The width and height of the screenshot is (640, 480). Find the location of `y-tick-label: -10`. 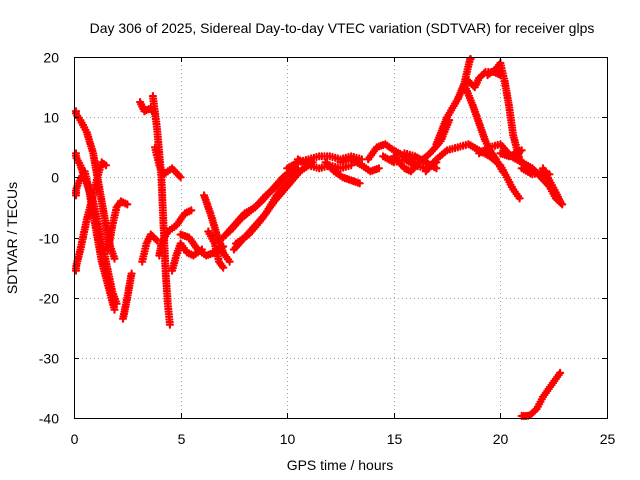

y-tick-label: -10 is located at coordinates (49, 239).